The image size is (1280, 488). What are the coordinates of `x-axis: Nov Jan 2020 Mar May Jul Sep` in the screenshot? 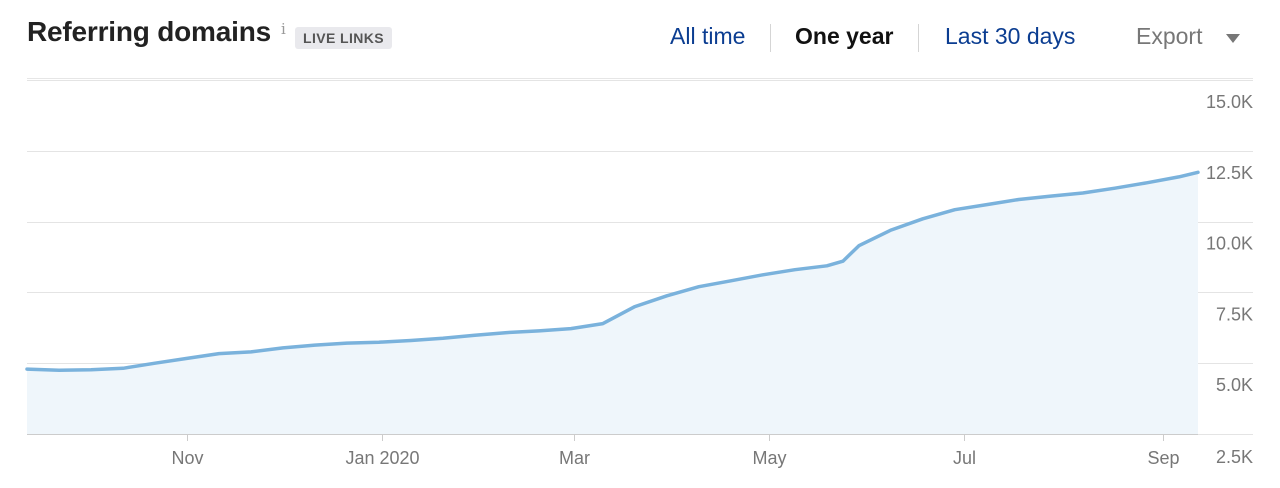 It's located at (612, 451).